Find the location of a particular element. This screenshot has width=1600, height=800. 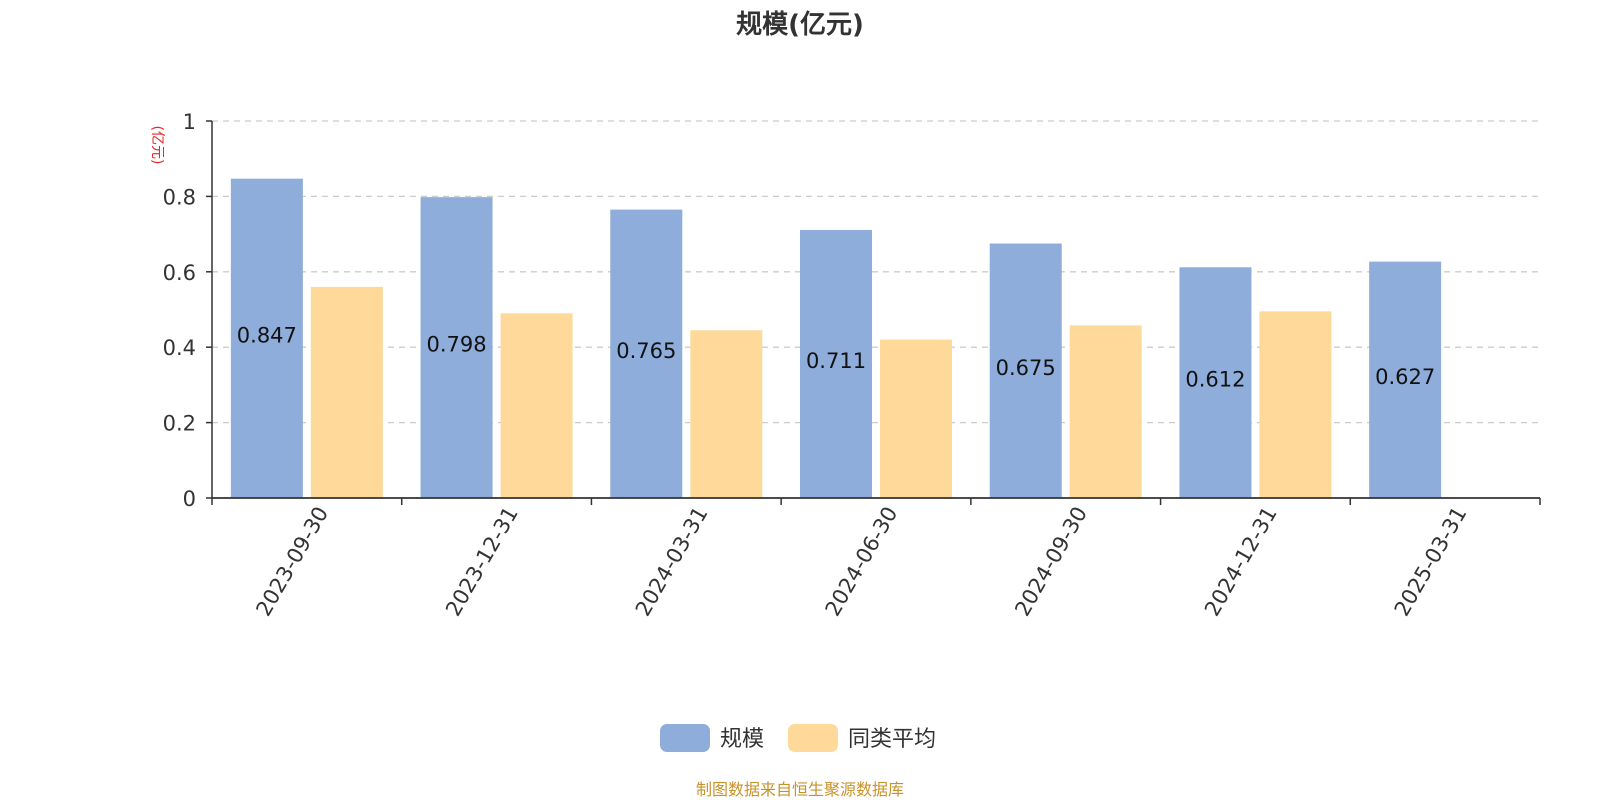

y-tick-label: 0.8 is located at coordinates (179, 197).